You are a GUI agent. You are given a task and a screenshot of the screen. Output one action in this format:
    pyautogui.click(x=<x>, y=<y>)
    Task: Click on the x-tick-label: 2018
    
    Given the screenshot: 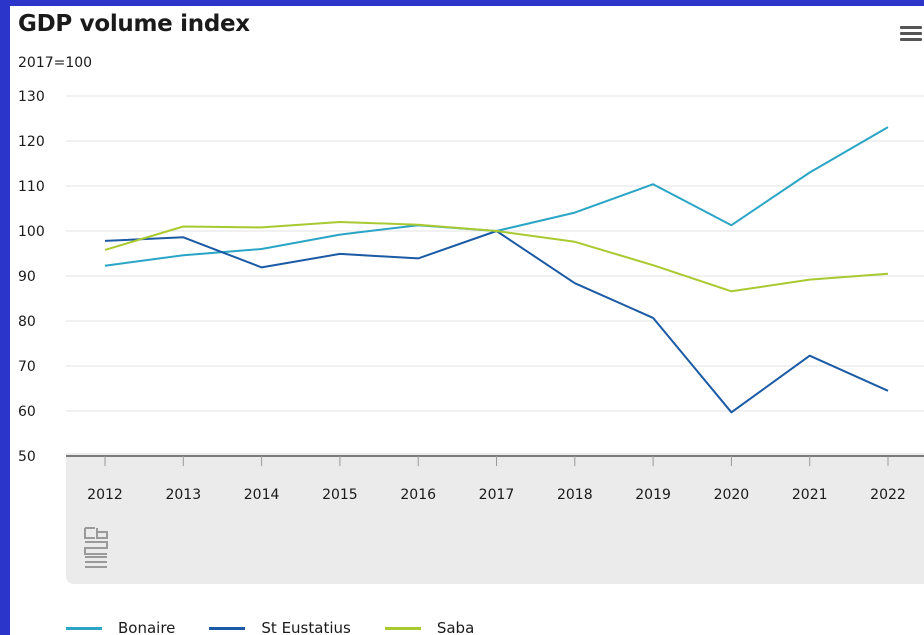 What is the action you would take?
    pyautogui.click(x=575, y=495)
    